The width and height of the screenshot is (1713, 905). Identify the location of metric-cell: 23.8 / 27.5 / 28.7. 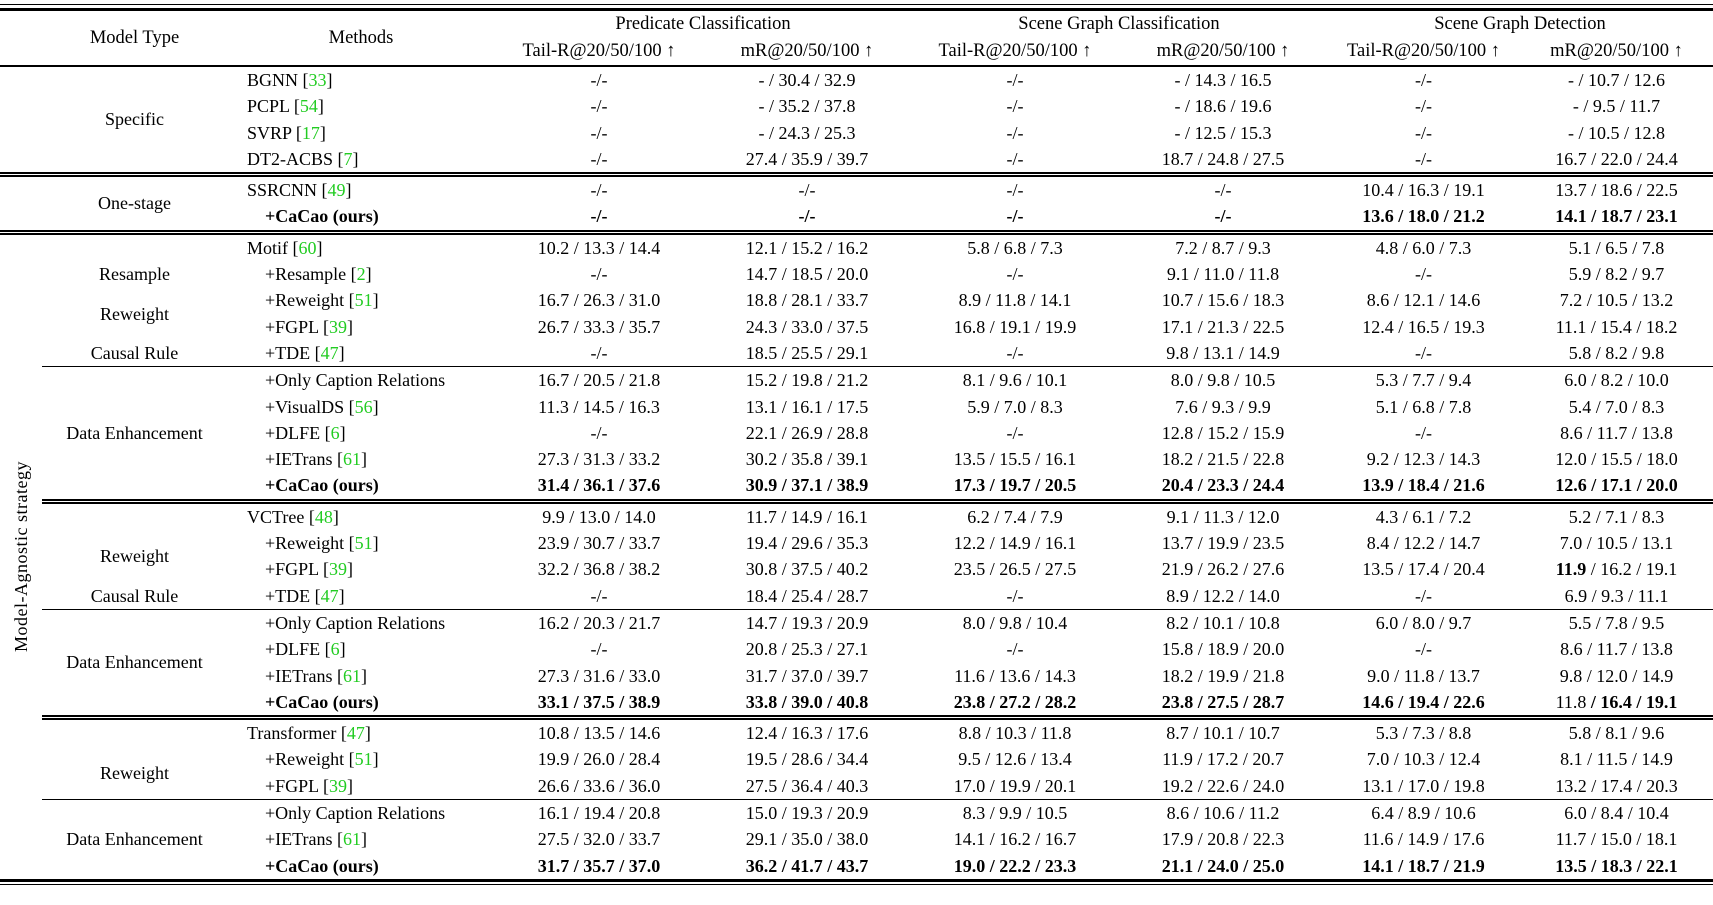
(1223, 701).